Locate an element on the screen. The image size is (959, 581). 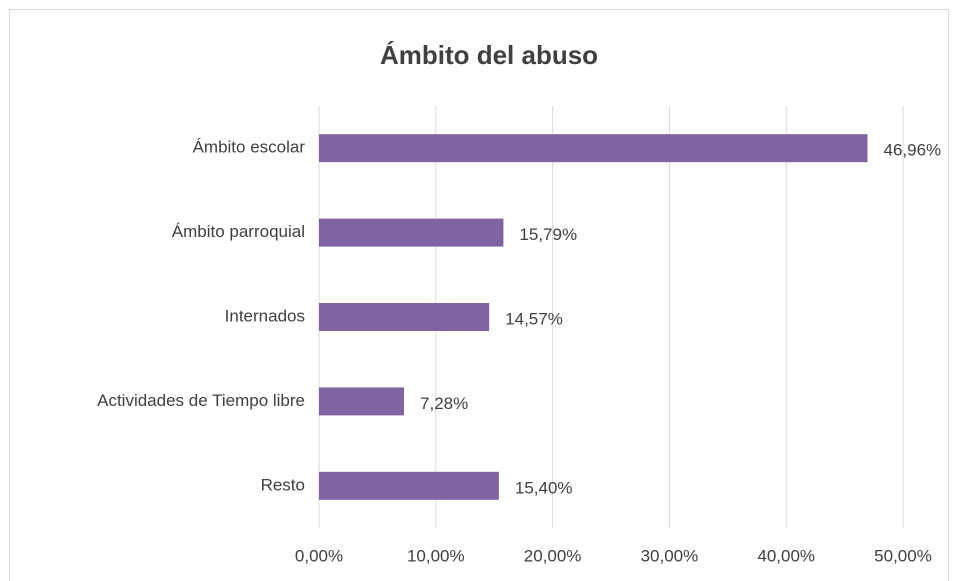
value-label: 15,79% is located at coordinates (548, 234).